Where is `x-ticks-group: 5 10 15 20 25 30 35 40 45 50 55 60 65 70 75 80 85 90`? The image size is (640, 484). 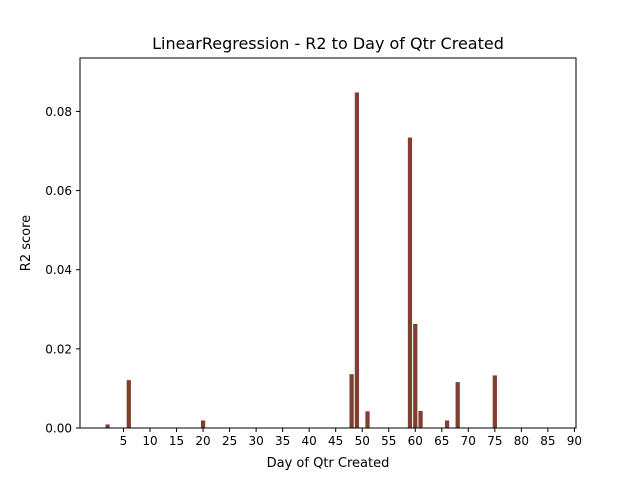 x-ticks-group: 5 10 15 20 25 30 35 40 45 50 55 60 65 70 75 80 85 90 is located at coordinates (351, 438).